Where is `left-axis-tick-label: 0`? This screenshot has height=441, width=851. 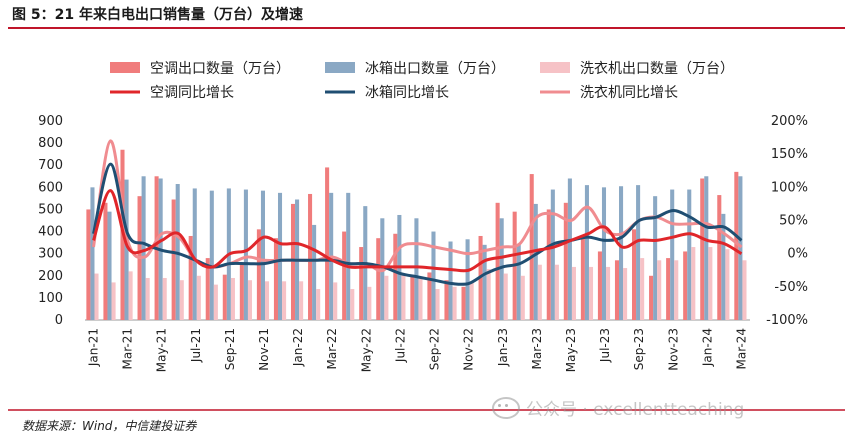 left-axis-tick-label: 0 is located at coordinates (59, 320).